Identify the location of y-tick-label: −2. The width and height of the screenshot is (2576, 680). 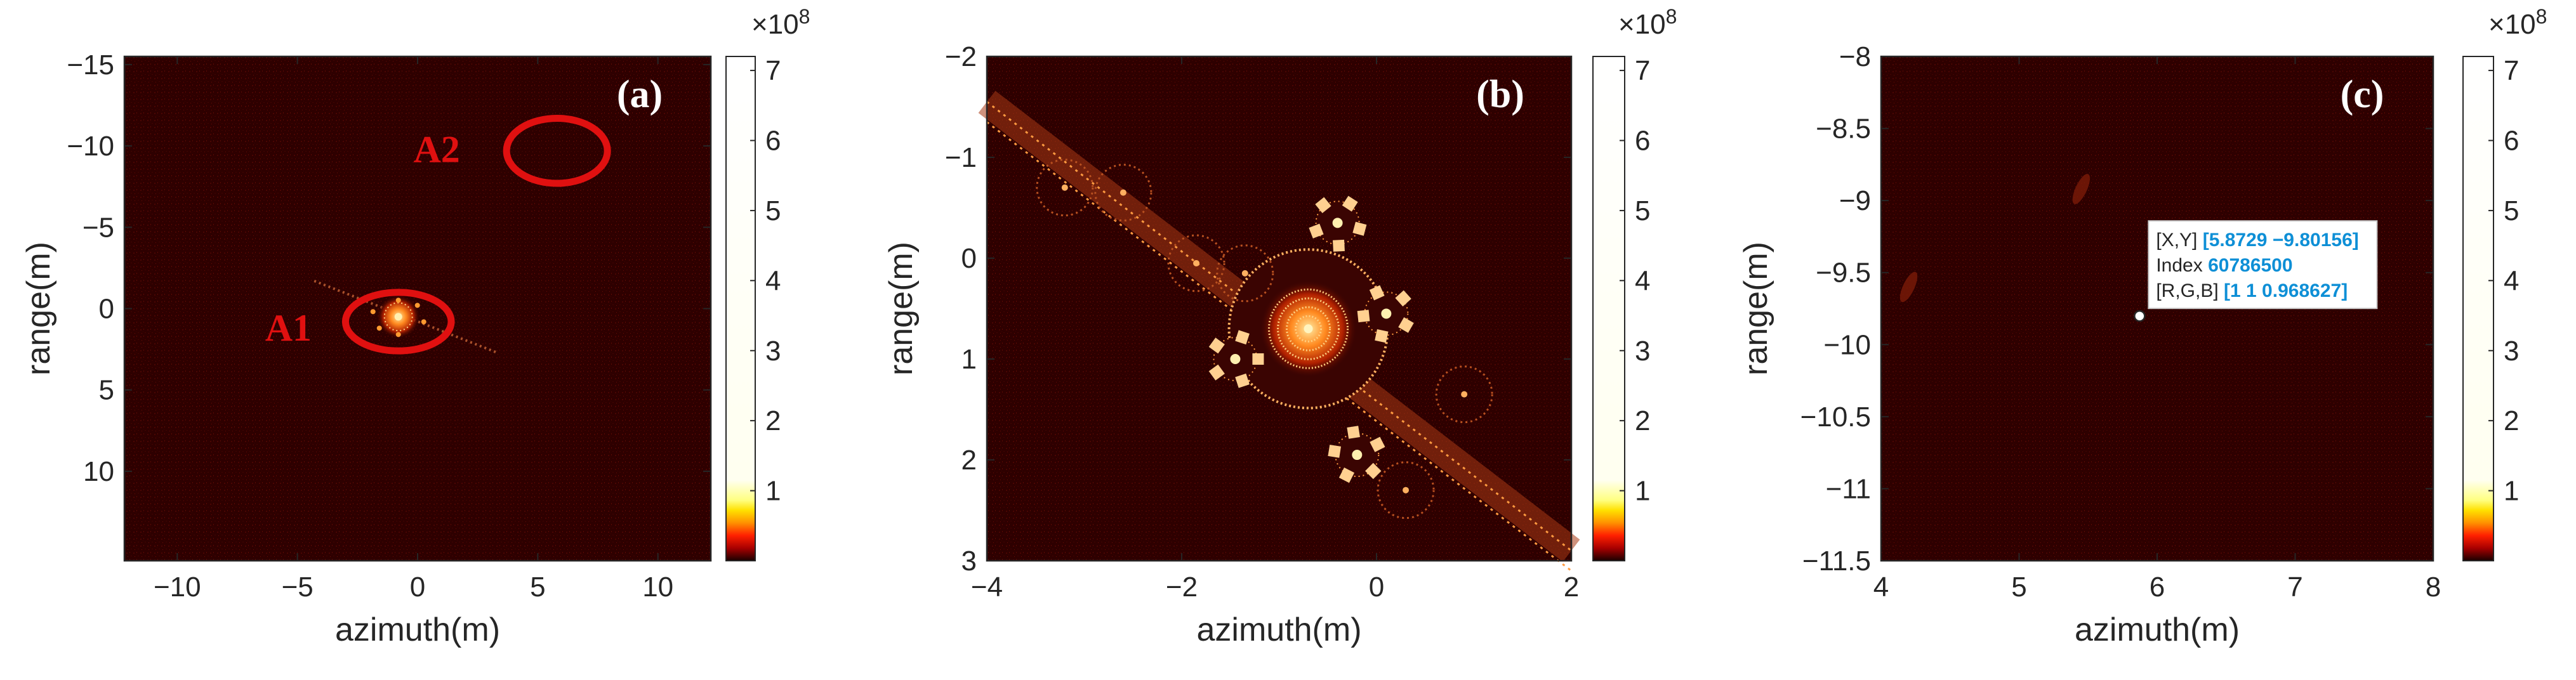
(961, 56).